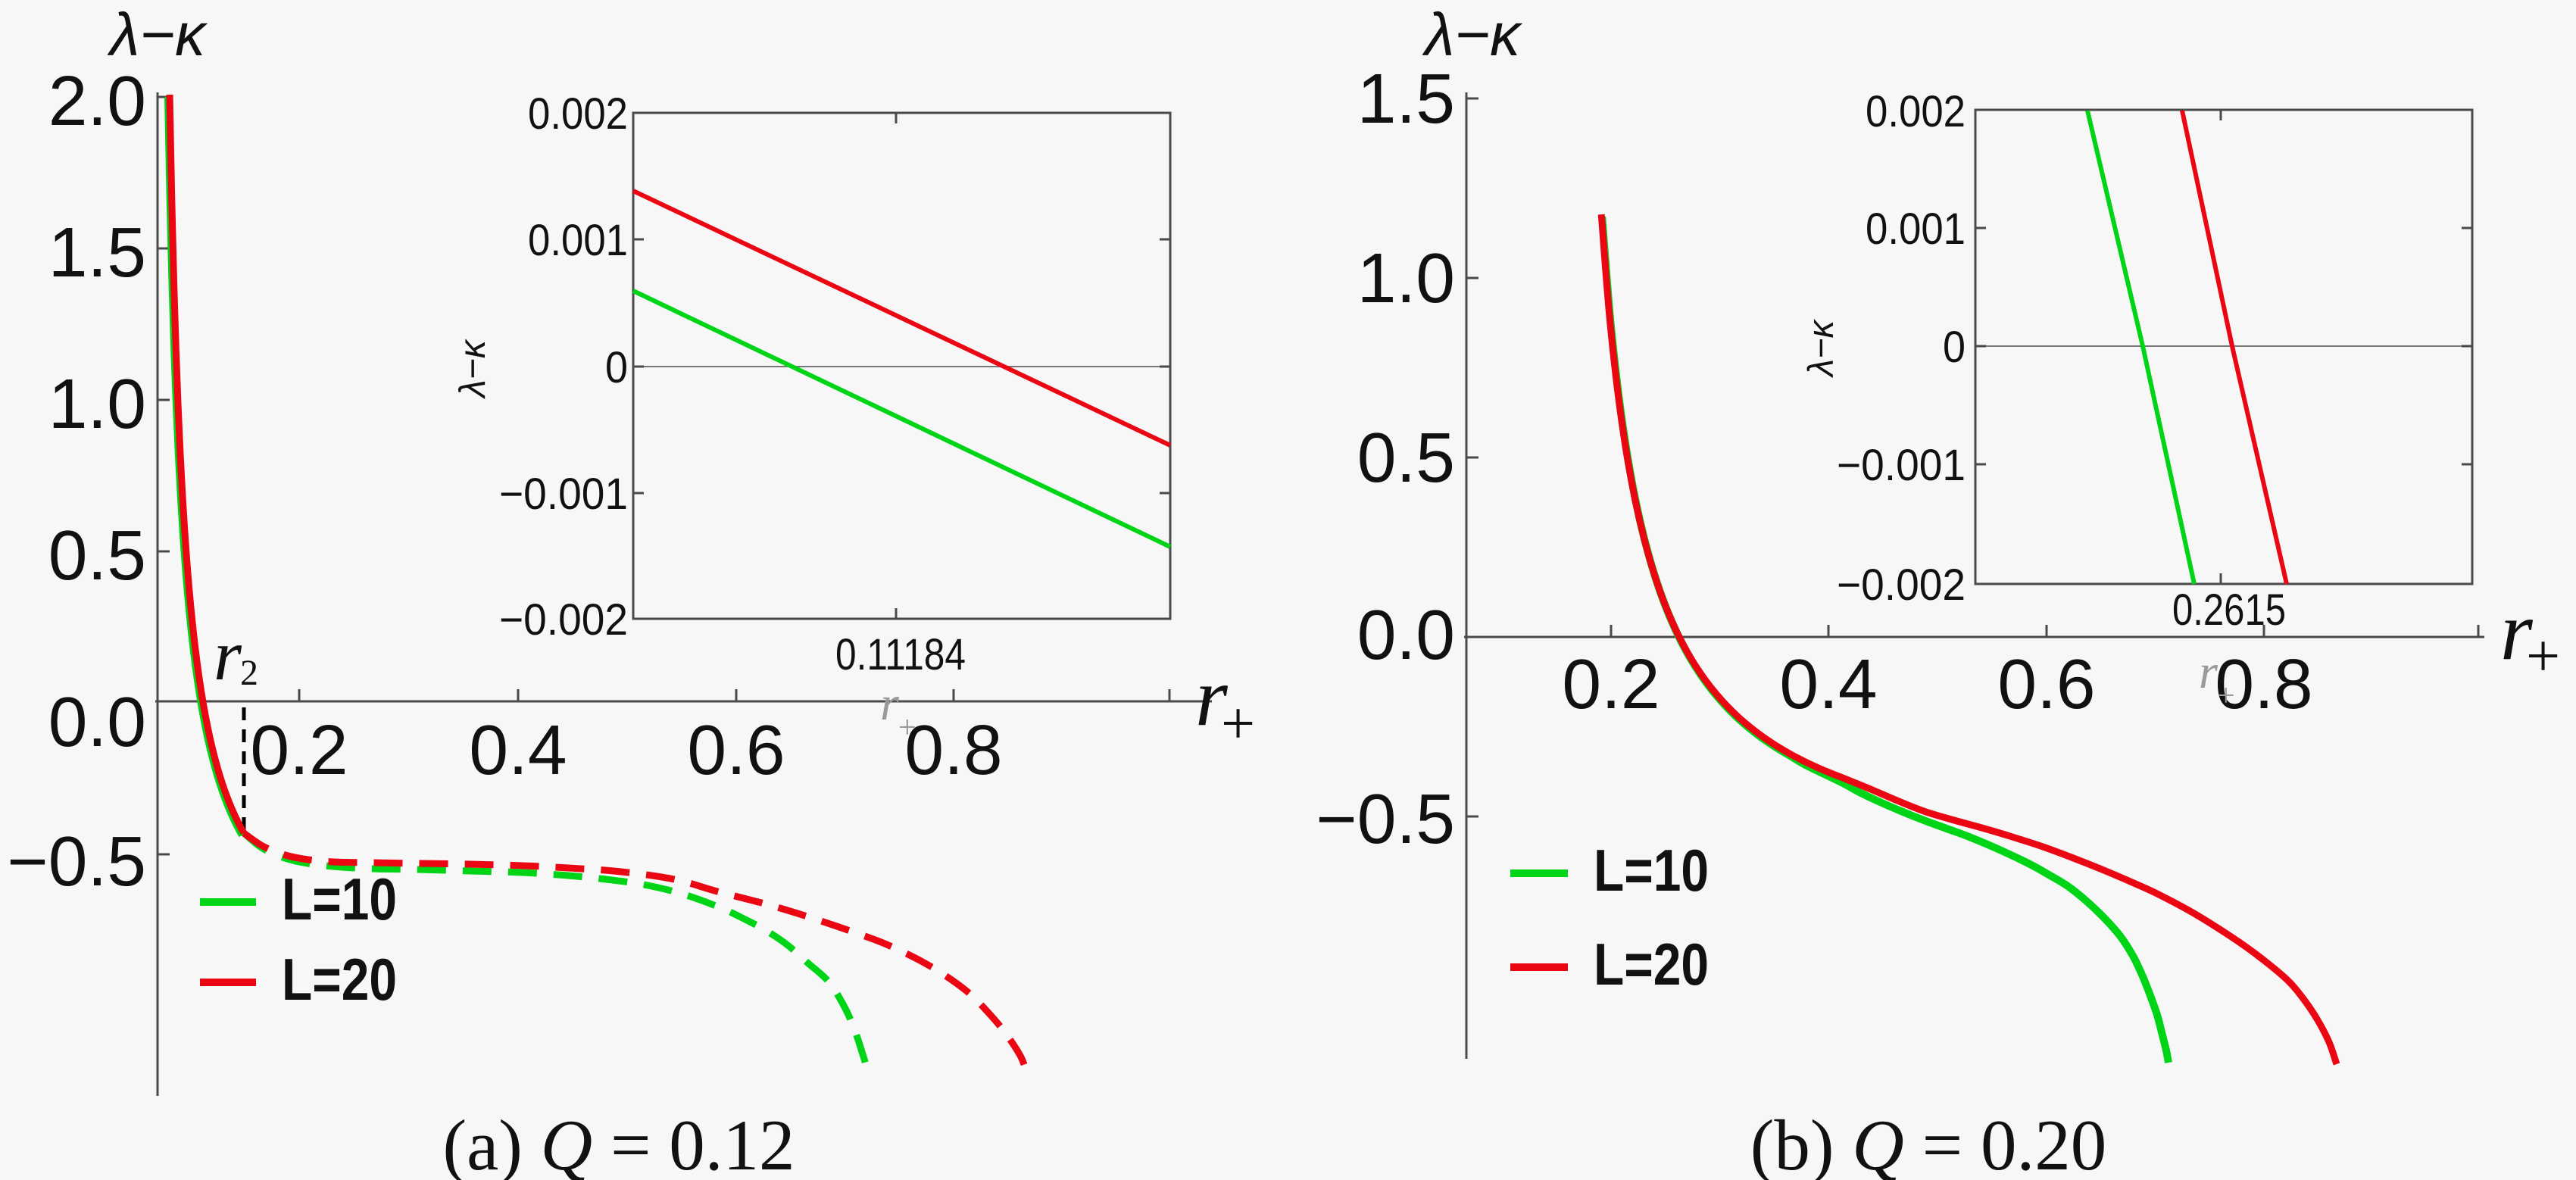 Image resolution: width=2576 pixels, height=1180 pixels. Describe the element at coordinates (97, 100) in the screenshot. I see `svg-text: 2.0` at that location.